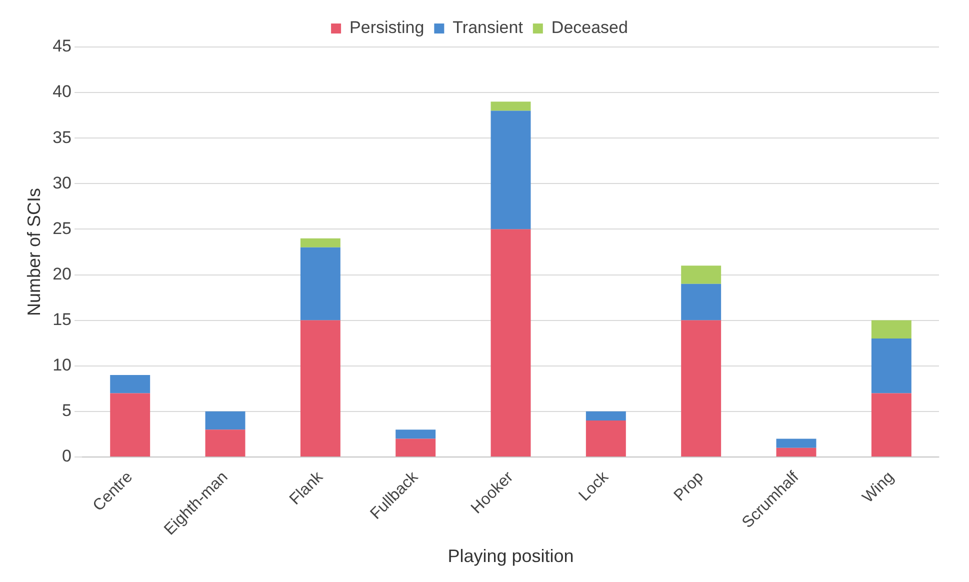 This screenshot has width=969, height=582. Describe the element at coordinates (62, 137) in the screenshot. I see `y-tick-label: 35` at that location.